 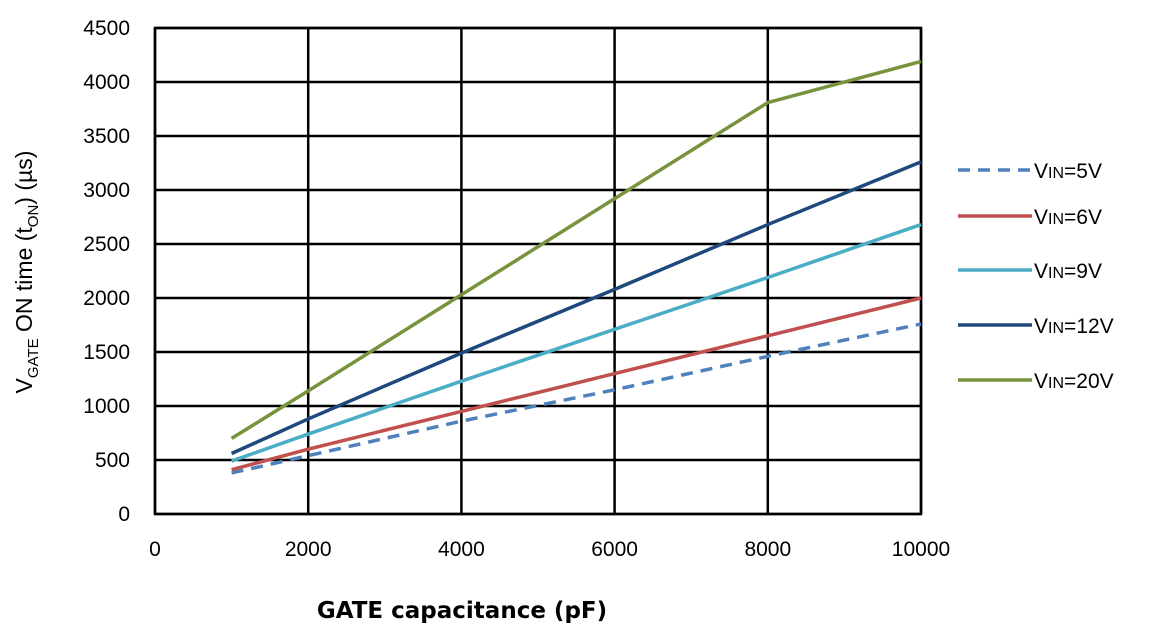 I want to click on y-tick-label-2: 1000, so click(x=106, y=406).